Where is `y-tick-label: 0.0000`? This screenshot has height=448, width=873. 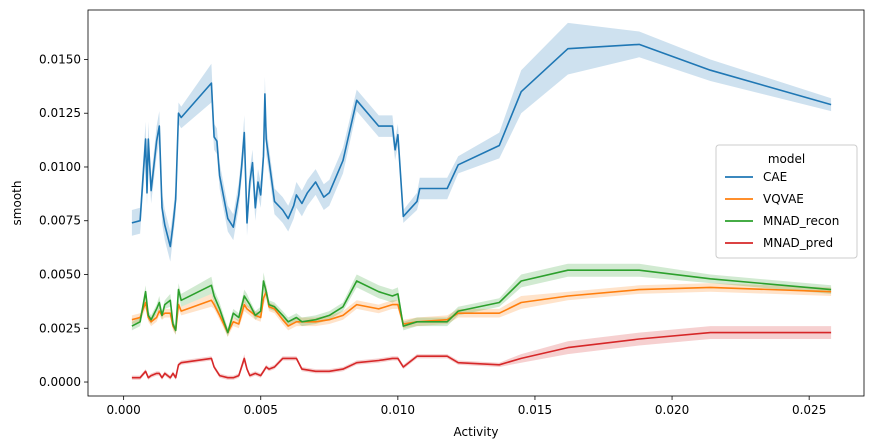 y-tick-label: 0.0000 is located at coordinates (60, 382).